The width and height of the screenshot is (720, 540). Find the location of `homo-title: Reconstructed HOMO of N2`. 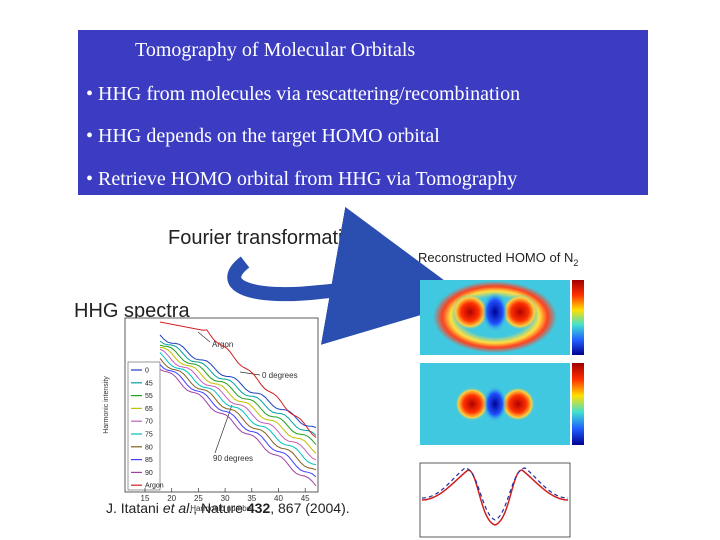

homo-title: Reconstructed HOMO of N2 is located at coordinates (498, 259).